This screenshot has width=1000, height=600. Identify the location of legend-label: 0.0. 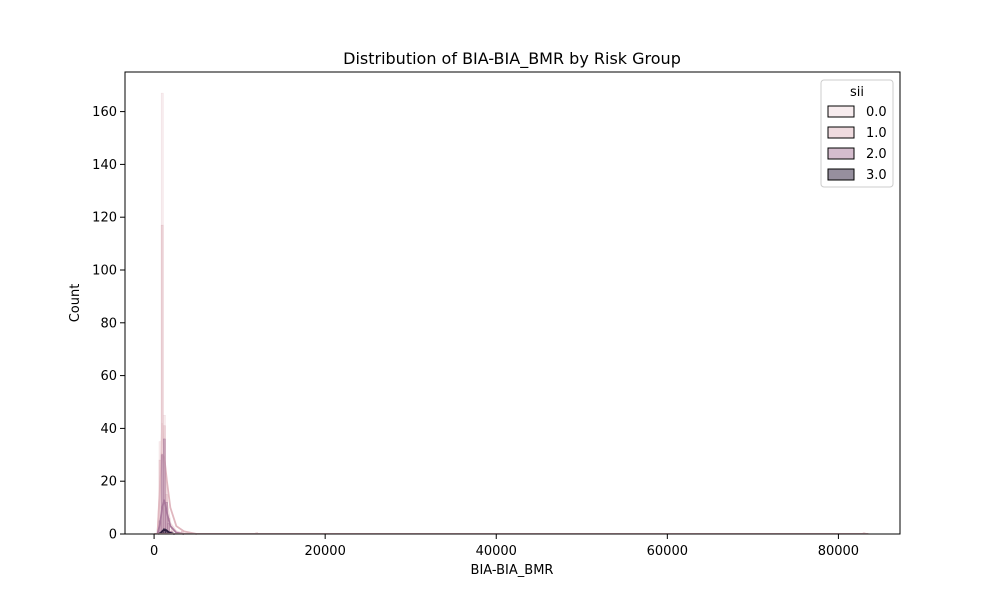
(876, 112).